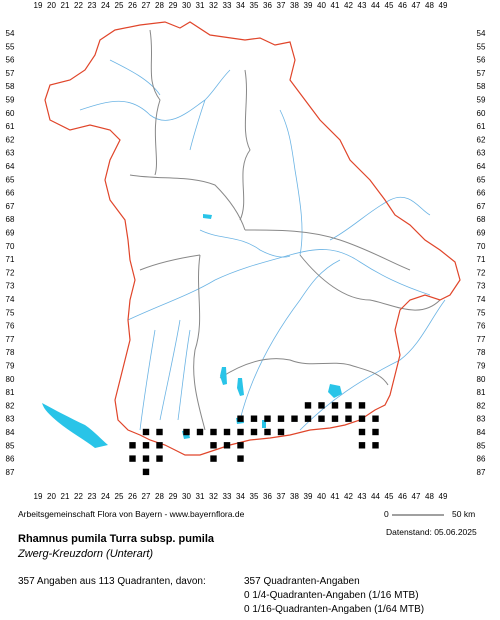 Image resolution: width=500 pixels, height=620 pixels. I want to click on y-tick-label-left: 61, so click(10, 126).